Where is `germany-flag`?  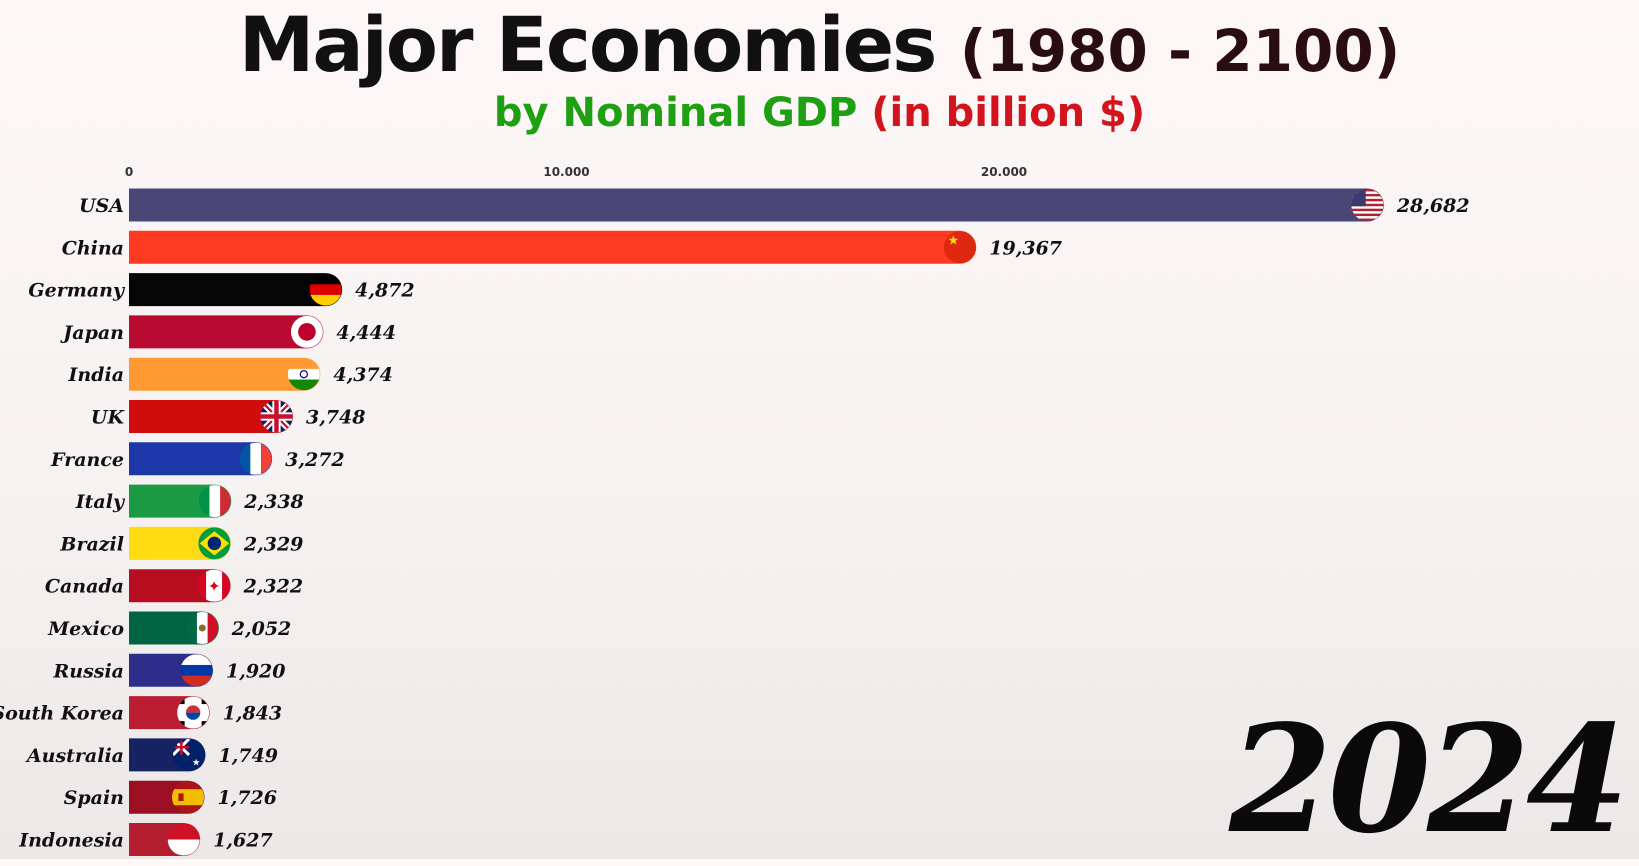 germany-flag is located at coordinates (325, 289).